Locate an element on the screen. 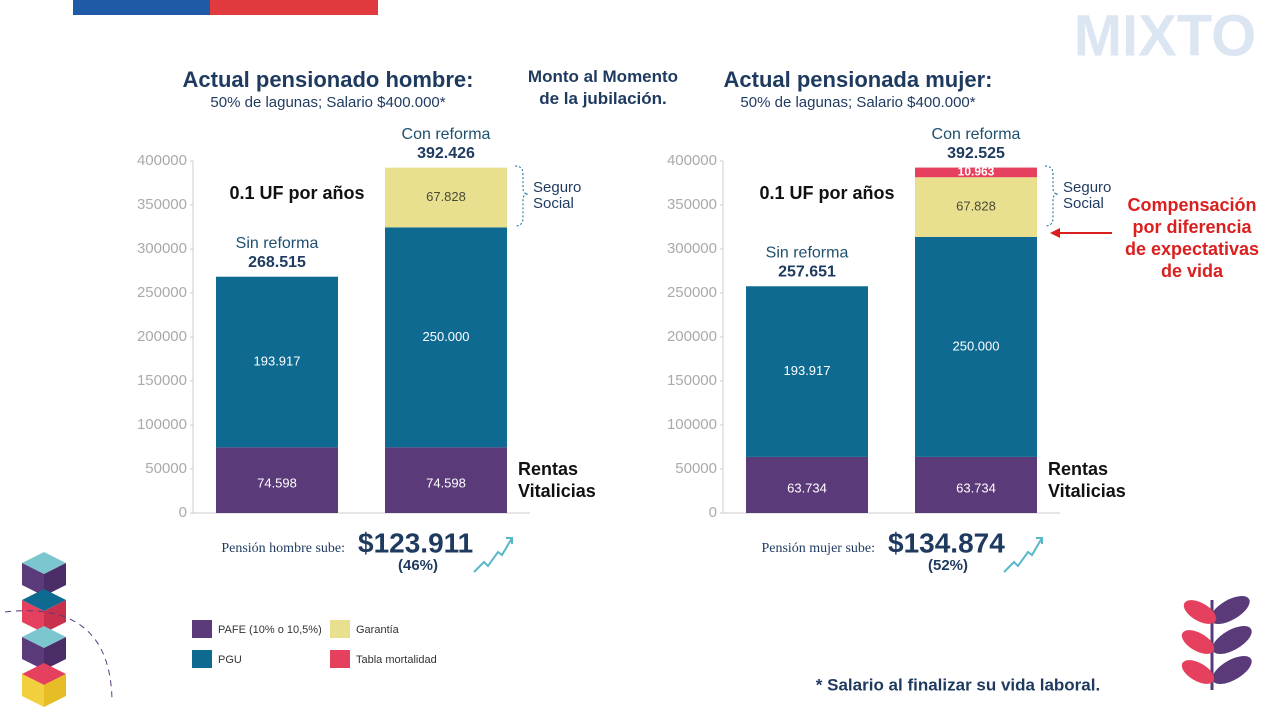 This screenshot has width=1280, height=719. legend-label: Tabla mortalidad is located at coordinates (396, 660).